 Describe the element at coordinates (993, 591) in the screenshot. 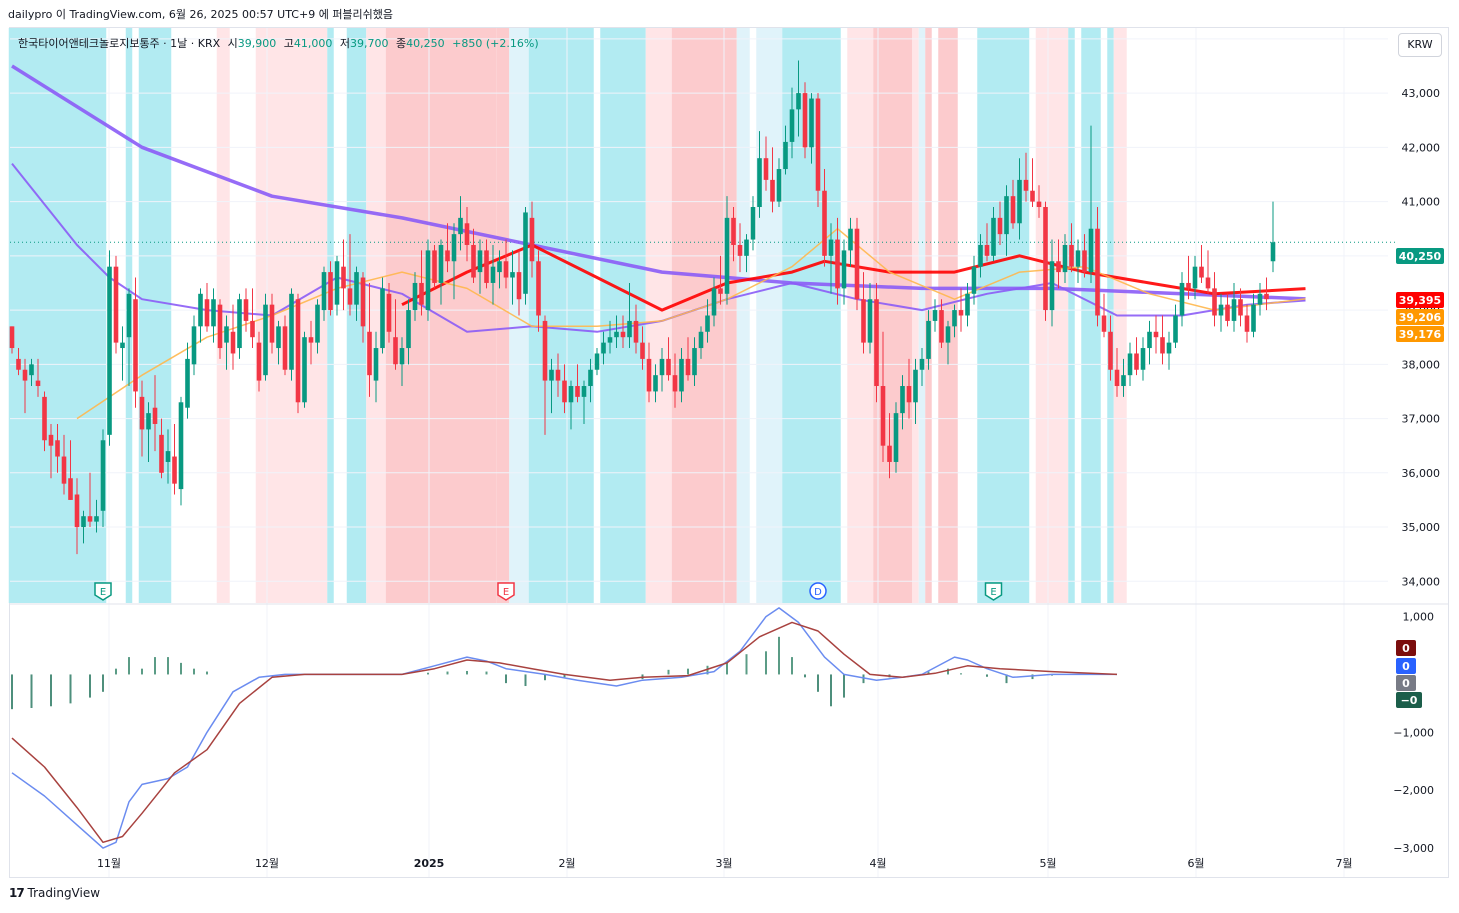

I see `earnings-icon` at that location.